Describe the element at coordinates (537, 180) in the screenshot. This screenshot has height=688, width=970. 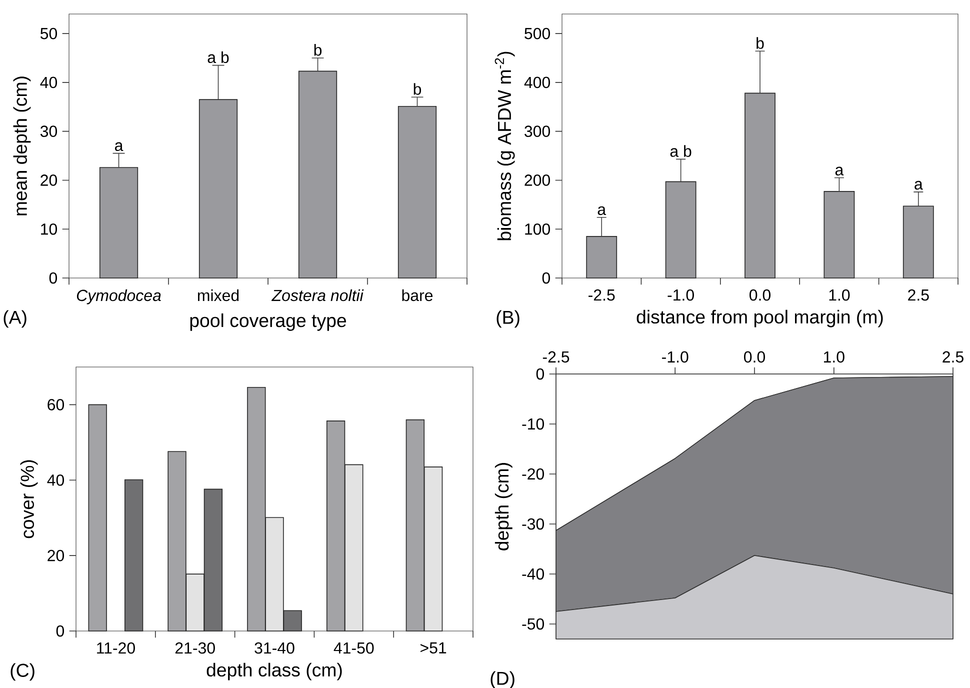
I see `y-tick-label: 200` at that location.